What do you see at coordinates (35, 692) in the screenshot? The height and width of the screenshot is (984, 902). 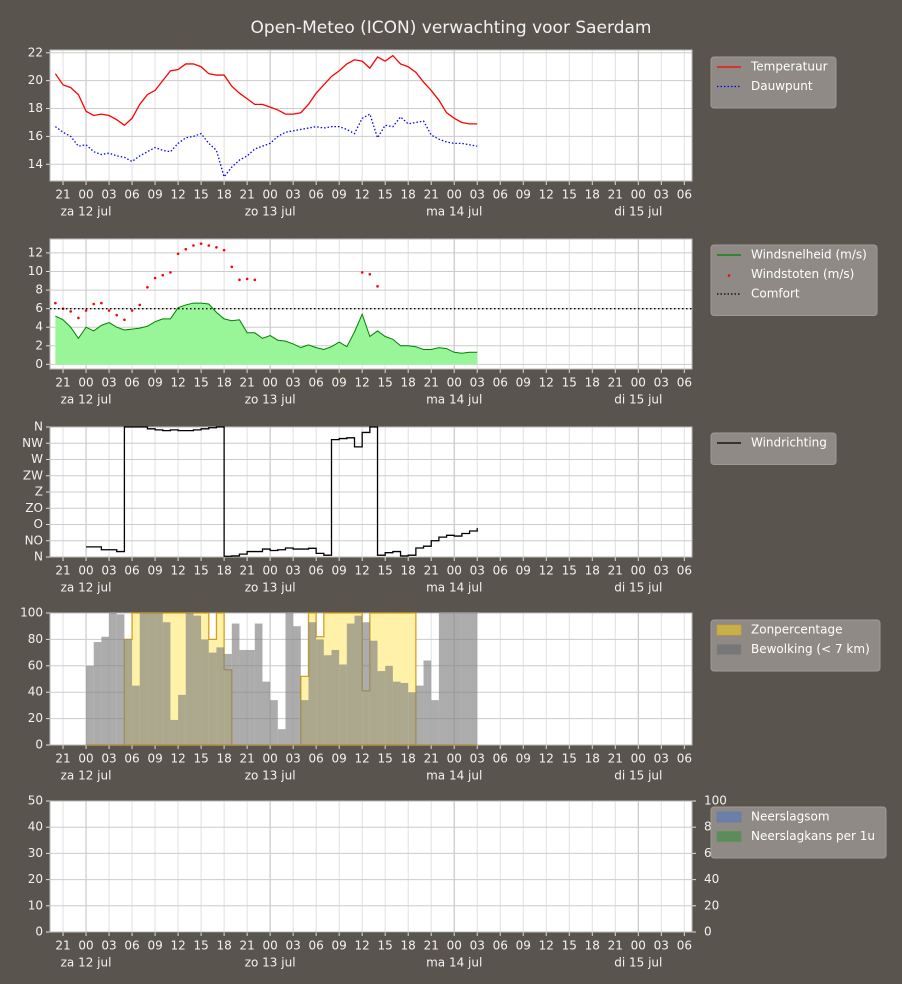 I see `y-tick-label: 40` at bounding box center [35, 692].